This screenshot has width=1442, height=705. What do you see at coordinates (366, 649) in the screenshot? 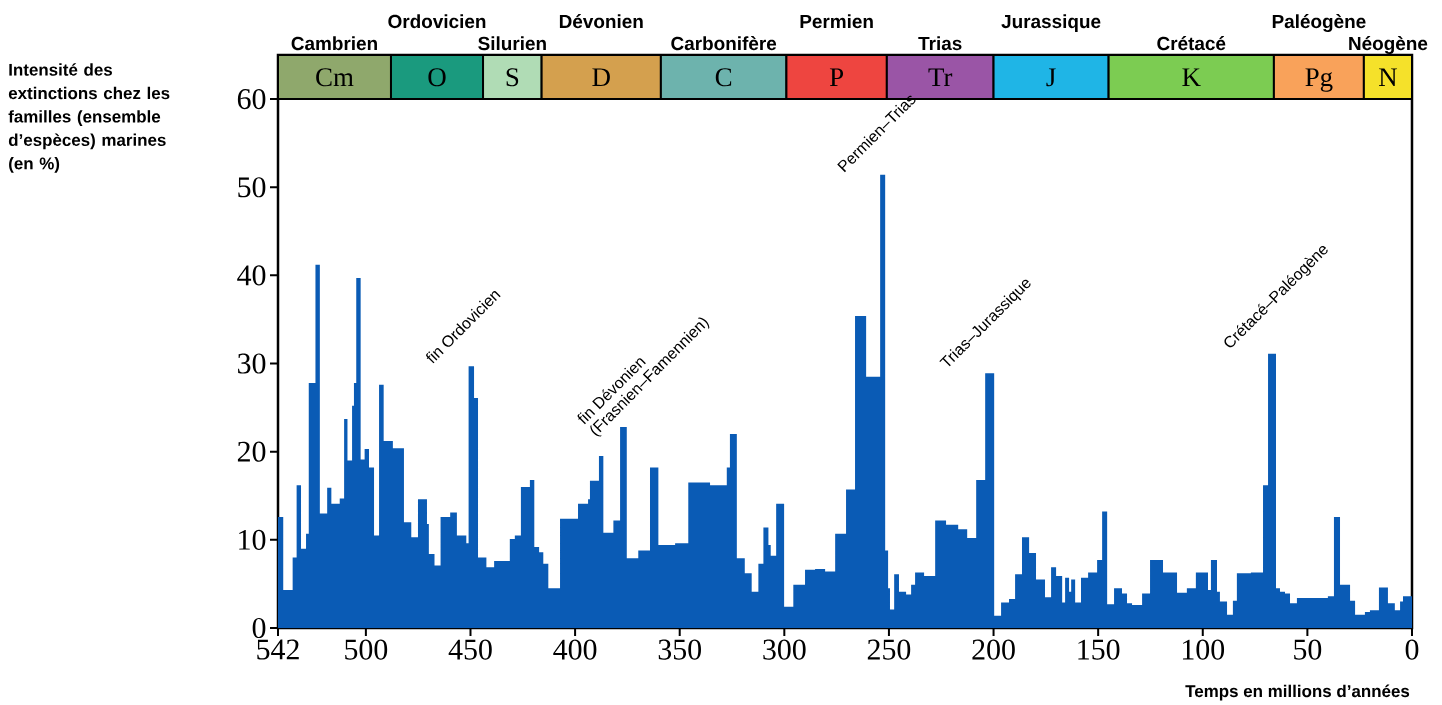
I see `x-tick-label: 500` at bounding box center [366, 649].